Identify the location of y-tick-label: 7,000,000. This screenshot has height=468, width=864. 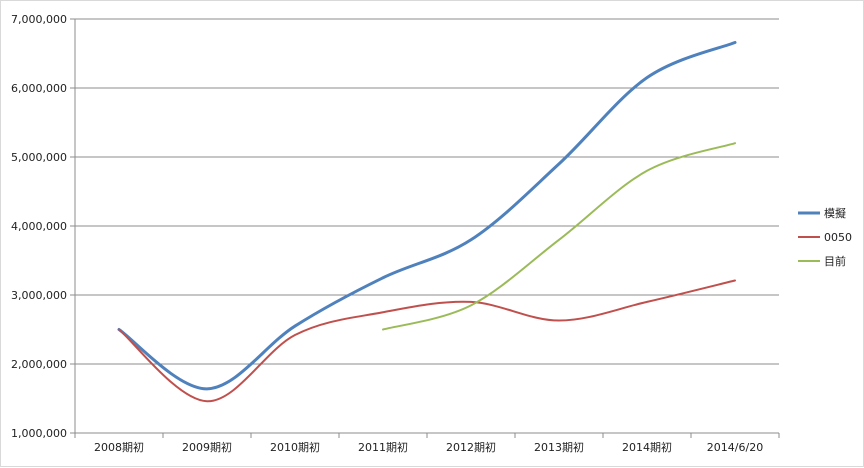
(39, 19).